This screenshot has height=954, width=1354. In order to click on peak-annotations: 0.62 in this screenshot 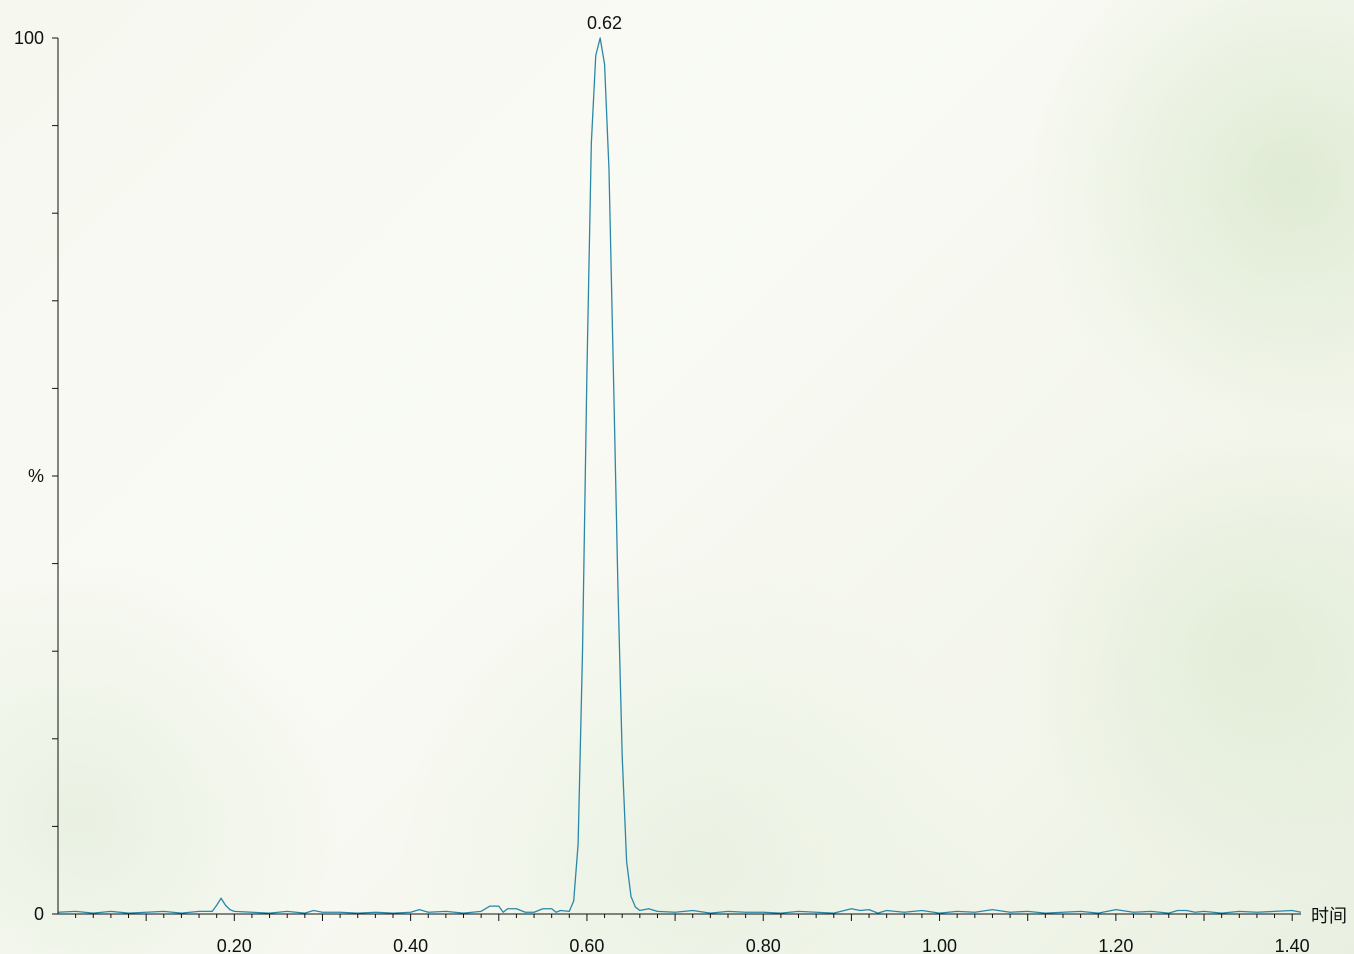, I will do `click(604, 23)`.